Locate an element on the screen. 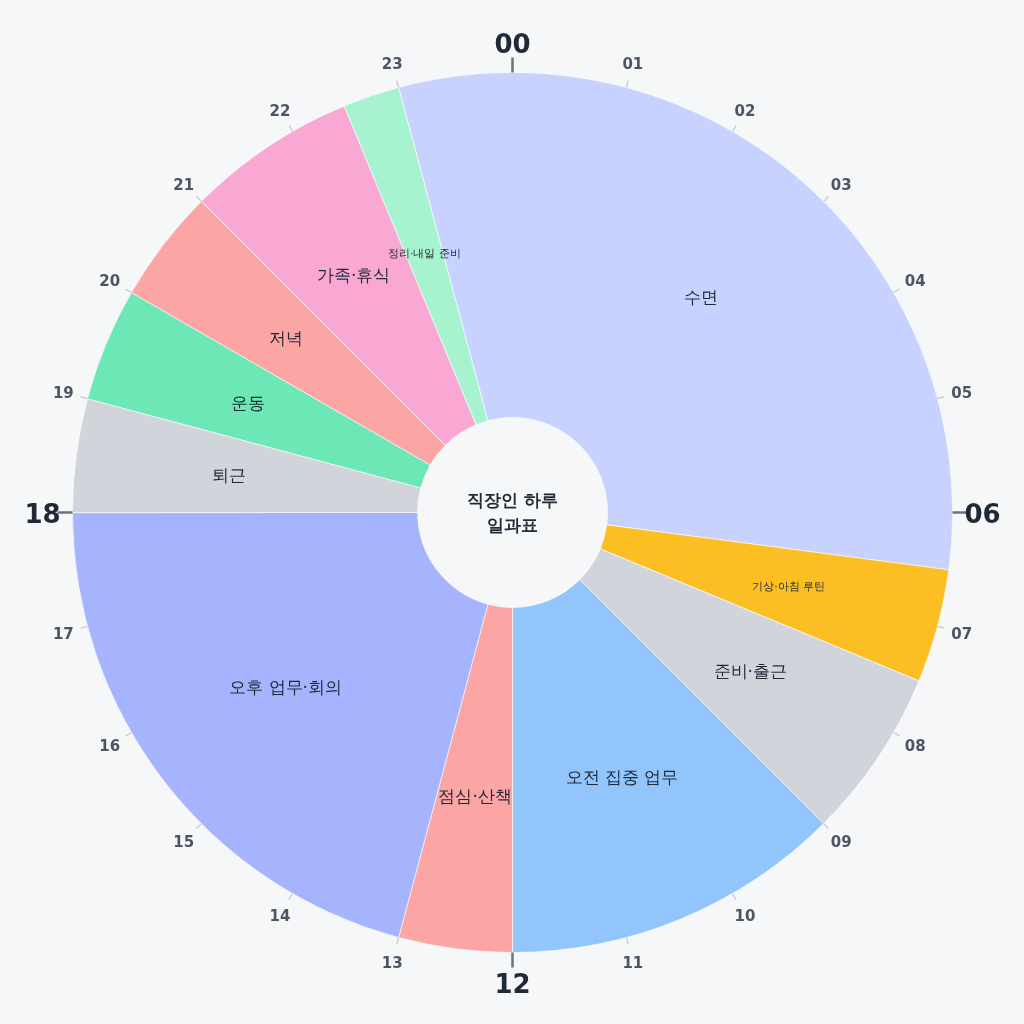 The image size is (1024, 1024). text: 15 is located at coordinates (184, 842).